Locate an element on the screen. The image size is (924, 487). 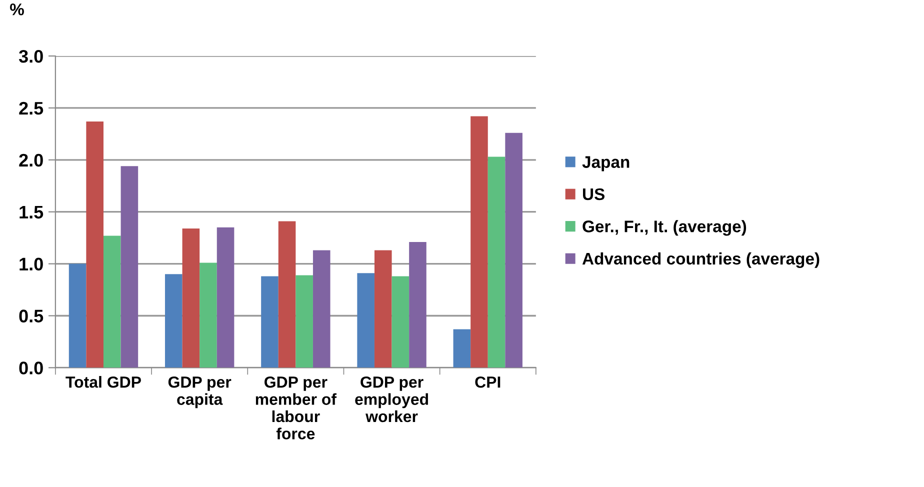
y-tick-label: 1.0 is located at coordinates (31, 264).